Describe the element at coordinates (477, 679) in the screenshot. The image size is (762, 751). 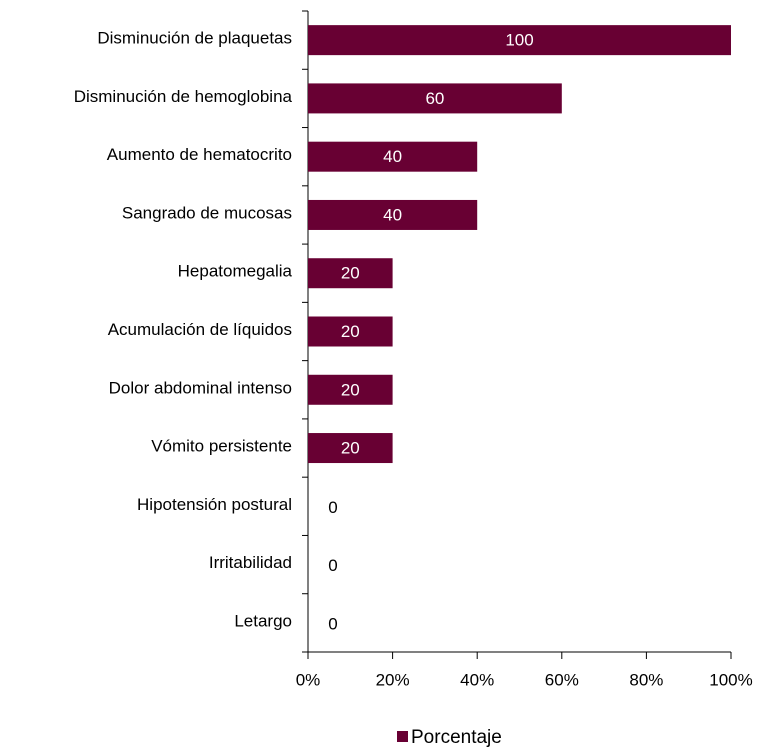
I see `x-tick-label: 40%` at that location.